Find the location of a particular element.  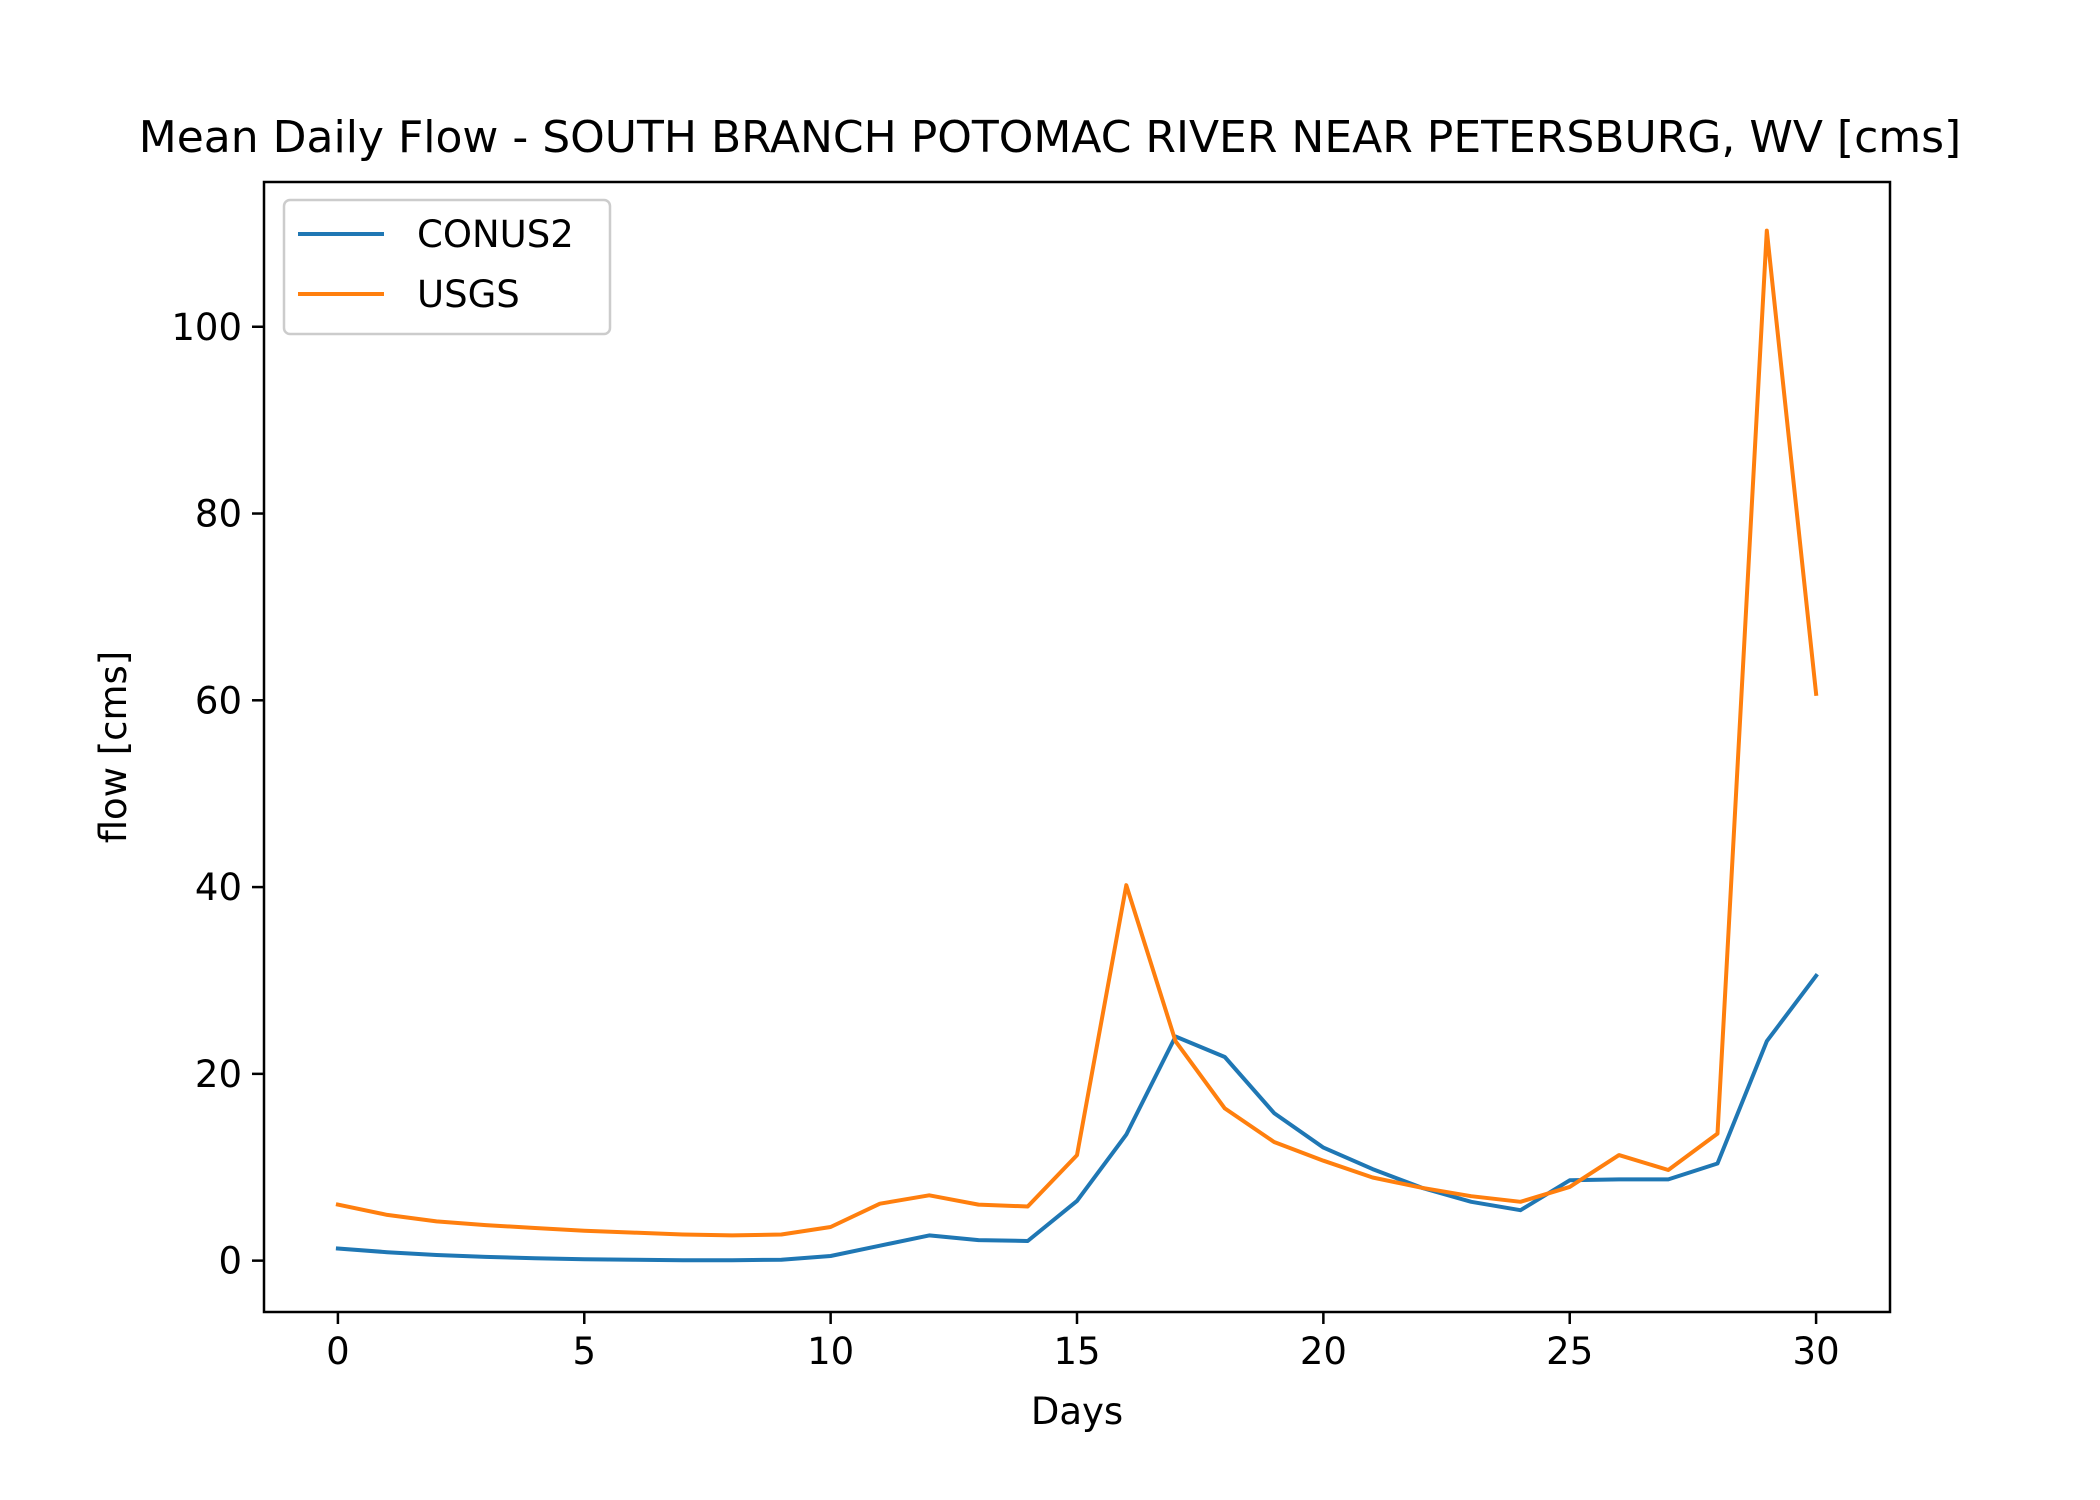

y-axis-ticks: 0 20 40 60 80 100 is located at coordinates (217, 794).